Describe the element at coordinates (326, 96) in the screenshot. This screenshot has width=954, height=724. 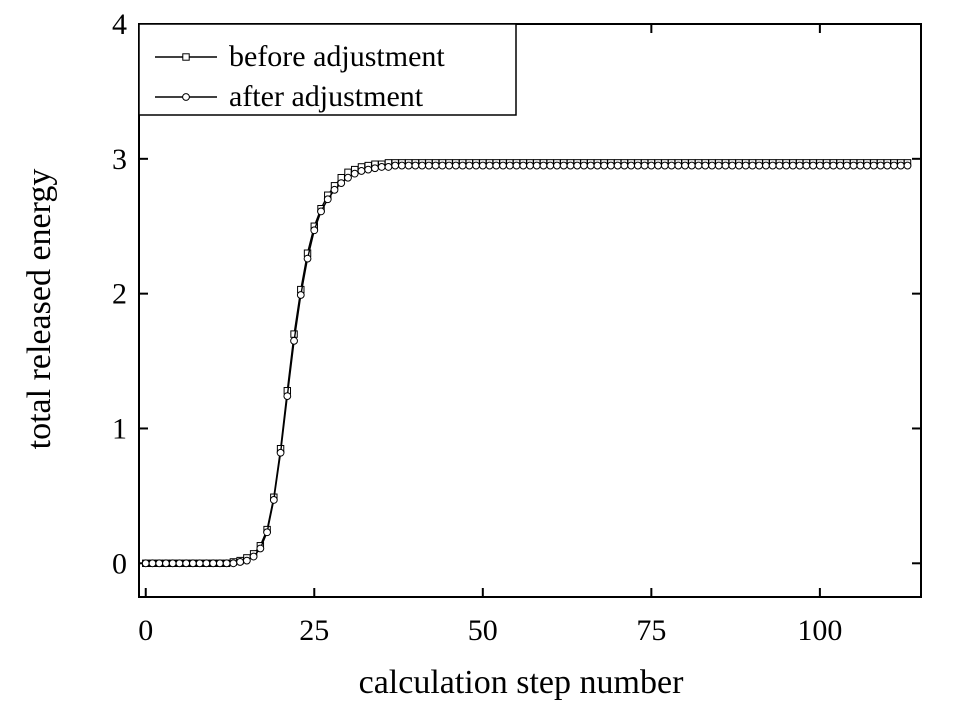
I see `legend-label: after adjustment` at that location.